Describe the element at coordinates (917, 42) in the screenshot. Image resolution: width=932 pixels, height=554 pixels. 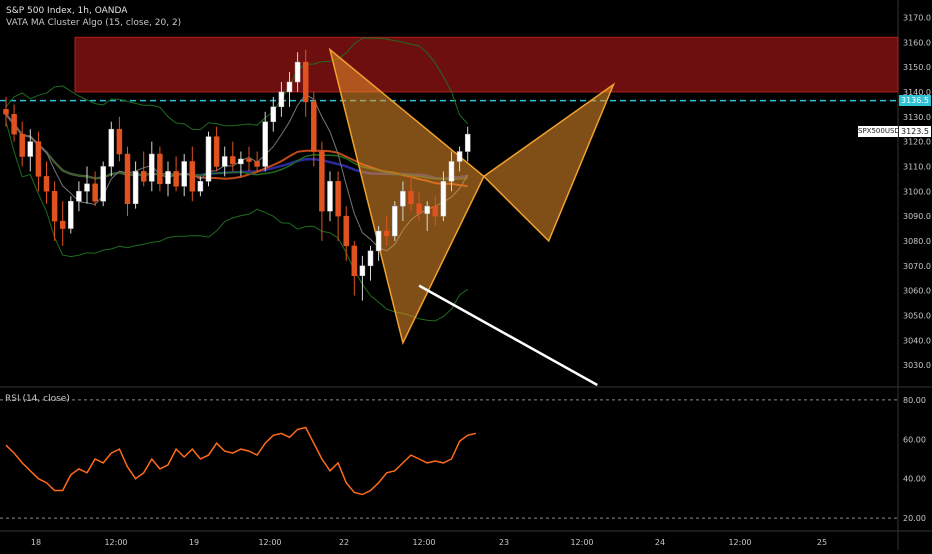
I see `price-tick-label: 3160.0` at that location.